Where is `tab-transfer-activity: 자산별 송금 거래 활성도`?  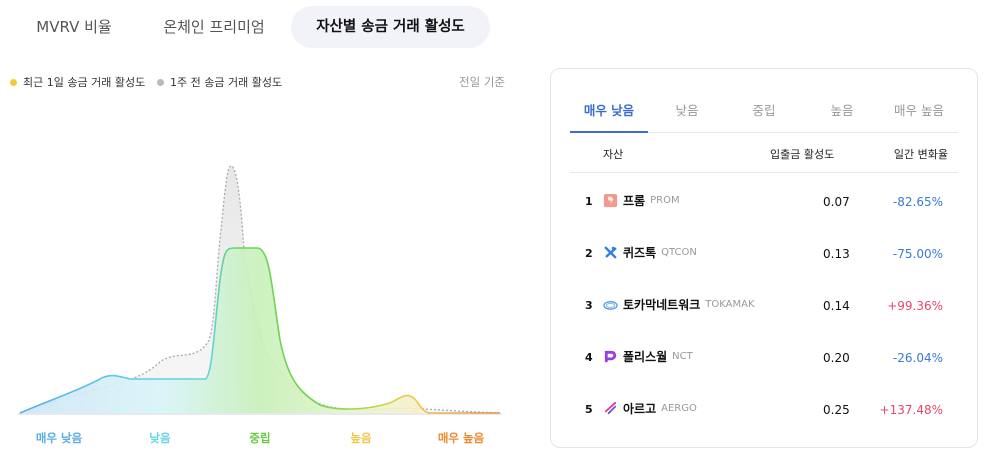
tab-transfer-activity: 자산별 송금 거래 활성도 is located at coordinates (390, 27).